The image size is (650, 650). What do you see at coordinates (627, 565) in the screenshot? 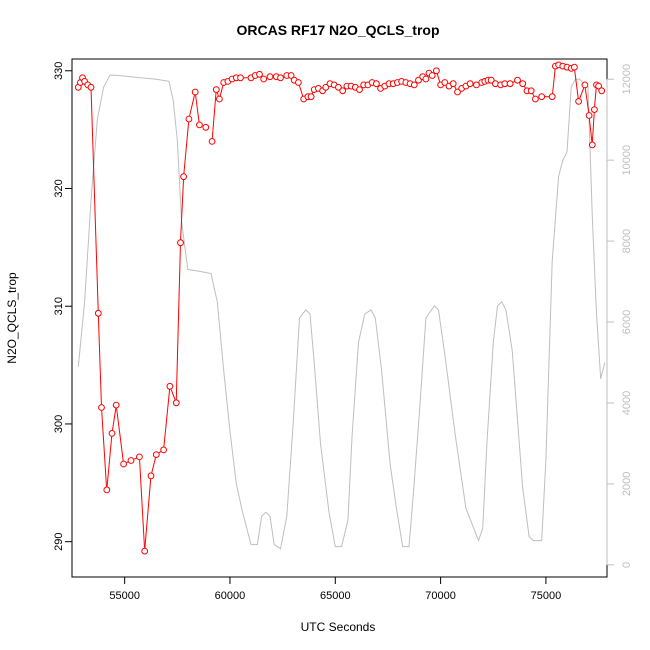
I see `y2-tick-label: 0` at bounding box center [627, 565].